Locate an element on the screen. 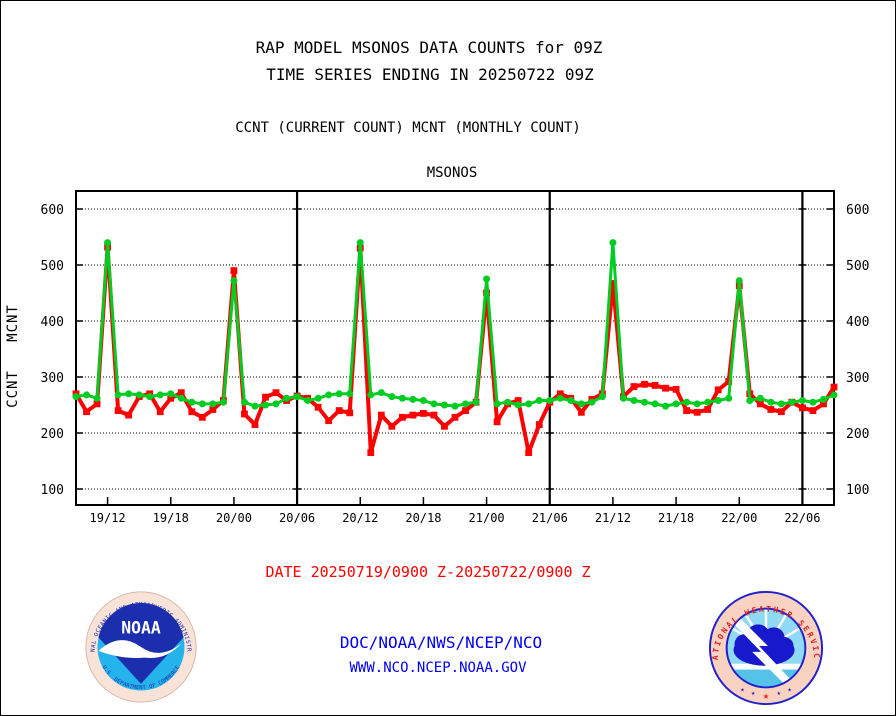  y-axis-name-ccnt: CCNT is located at coordinates (13, 389).